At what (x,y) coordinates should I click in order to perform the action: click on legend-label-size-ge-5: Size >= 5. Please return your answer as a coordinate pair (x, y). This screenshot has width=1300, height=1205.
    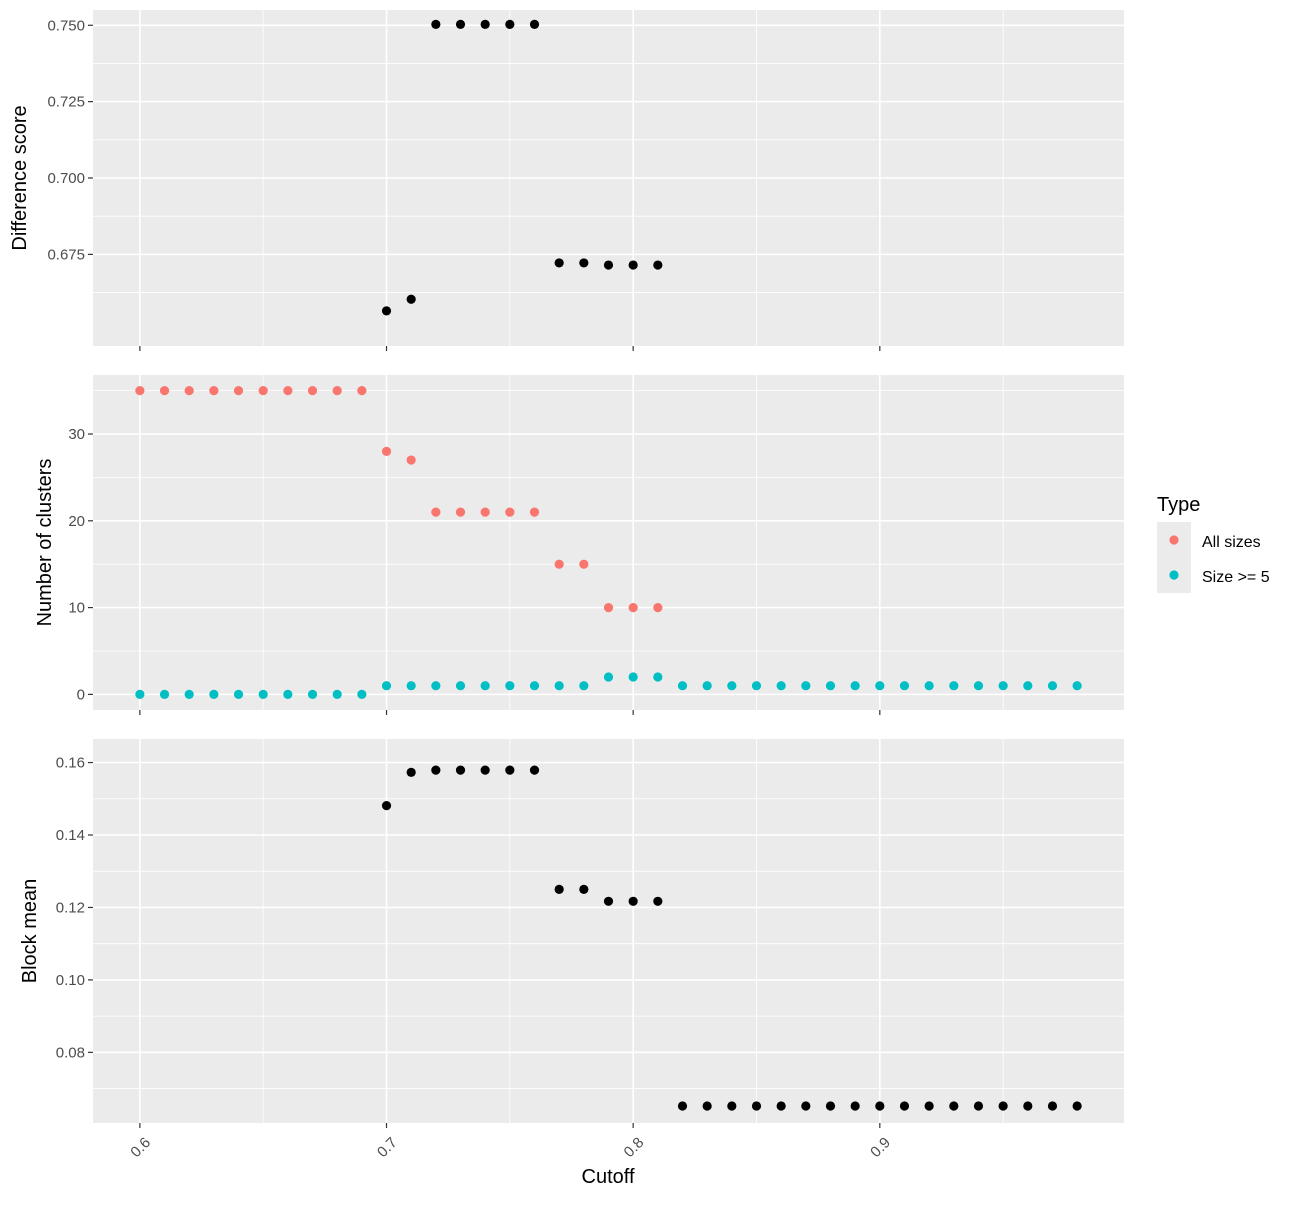
    Looking at the image, I should click on (1236, 577).